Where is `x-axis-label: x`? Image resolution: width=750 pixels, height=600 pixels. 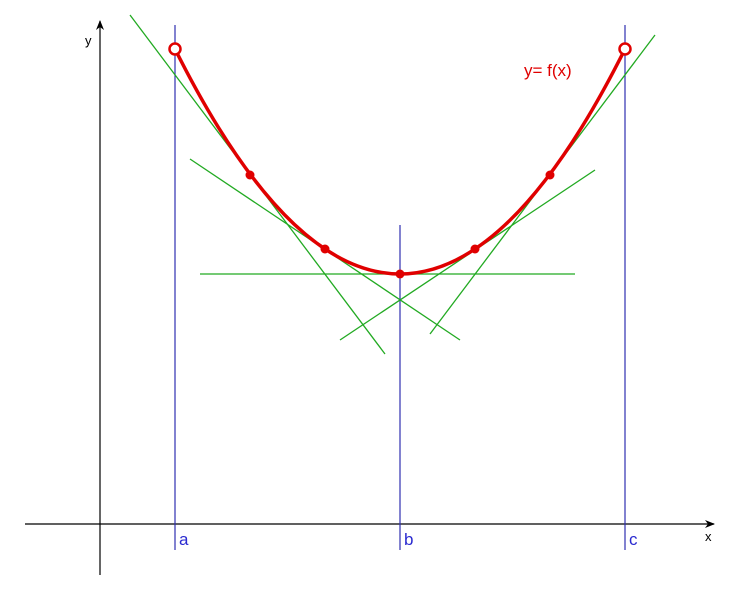 x-axis-label: x is located at coordinates (708, 536).